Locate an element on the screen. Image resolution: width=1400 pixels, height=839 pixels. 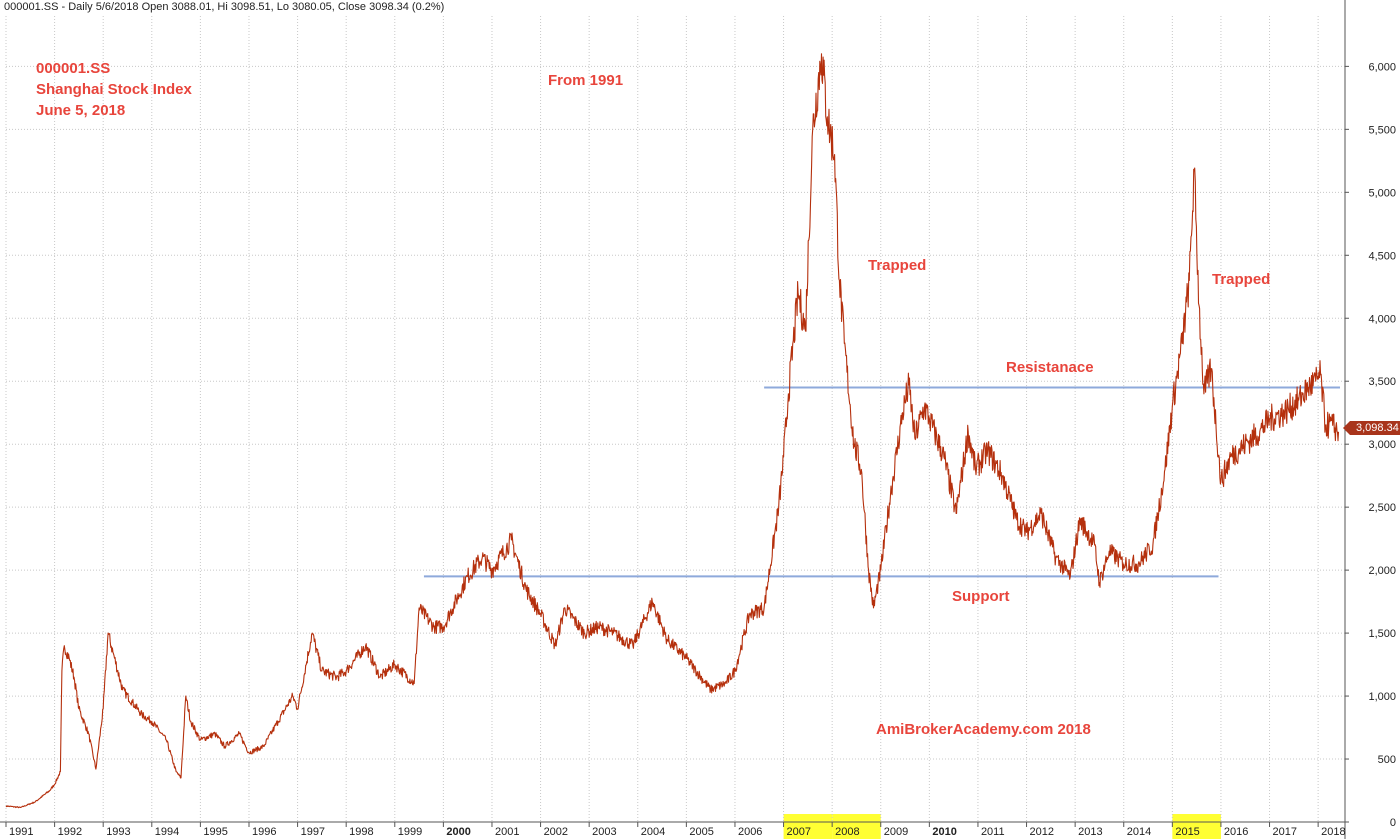
x-tick-label-2015: 2015 is located at coordinates (1187, 832).